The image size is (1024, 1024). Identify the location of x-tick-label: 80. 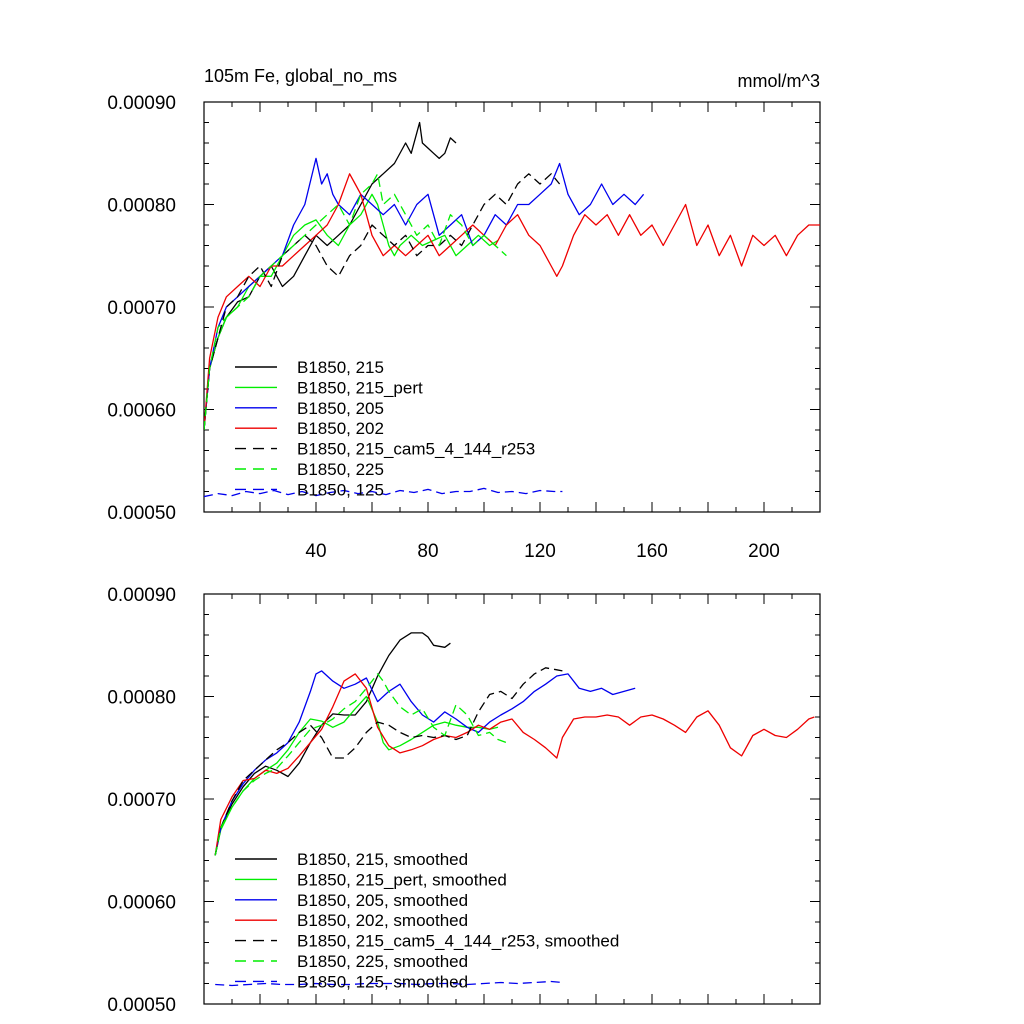
(427, 551).